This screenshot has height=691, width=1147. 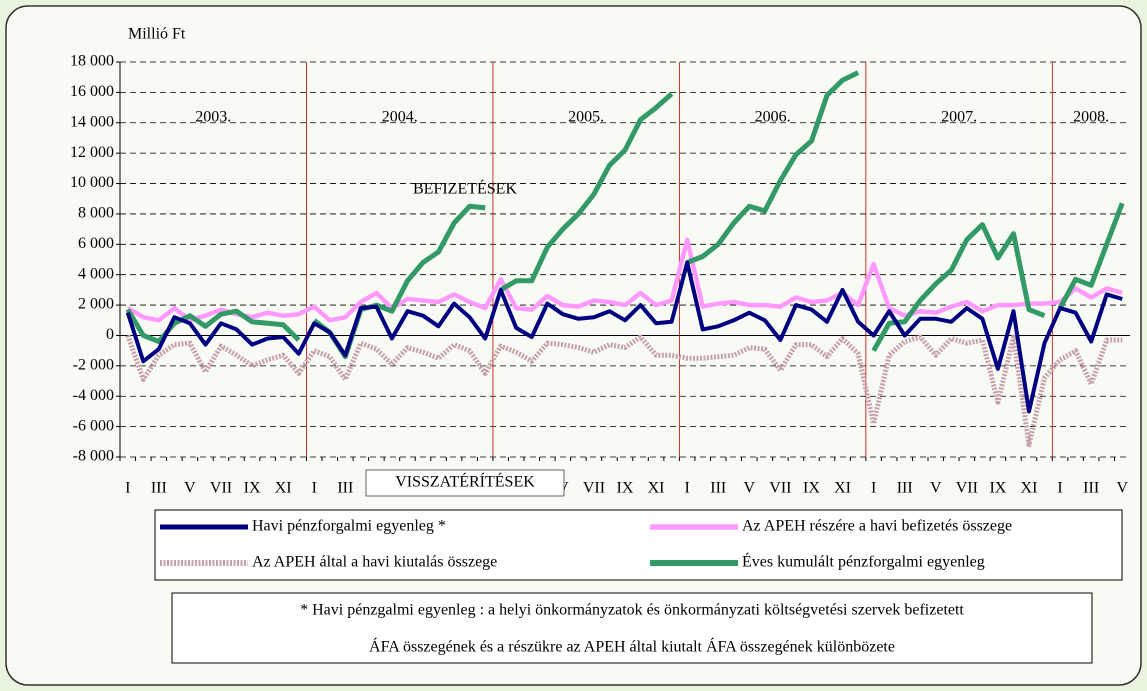 What do you see at coordinates (773, 117) in the screenshot?
I see `year-label: 2006.` at bounding box center [773, 117].